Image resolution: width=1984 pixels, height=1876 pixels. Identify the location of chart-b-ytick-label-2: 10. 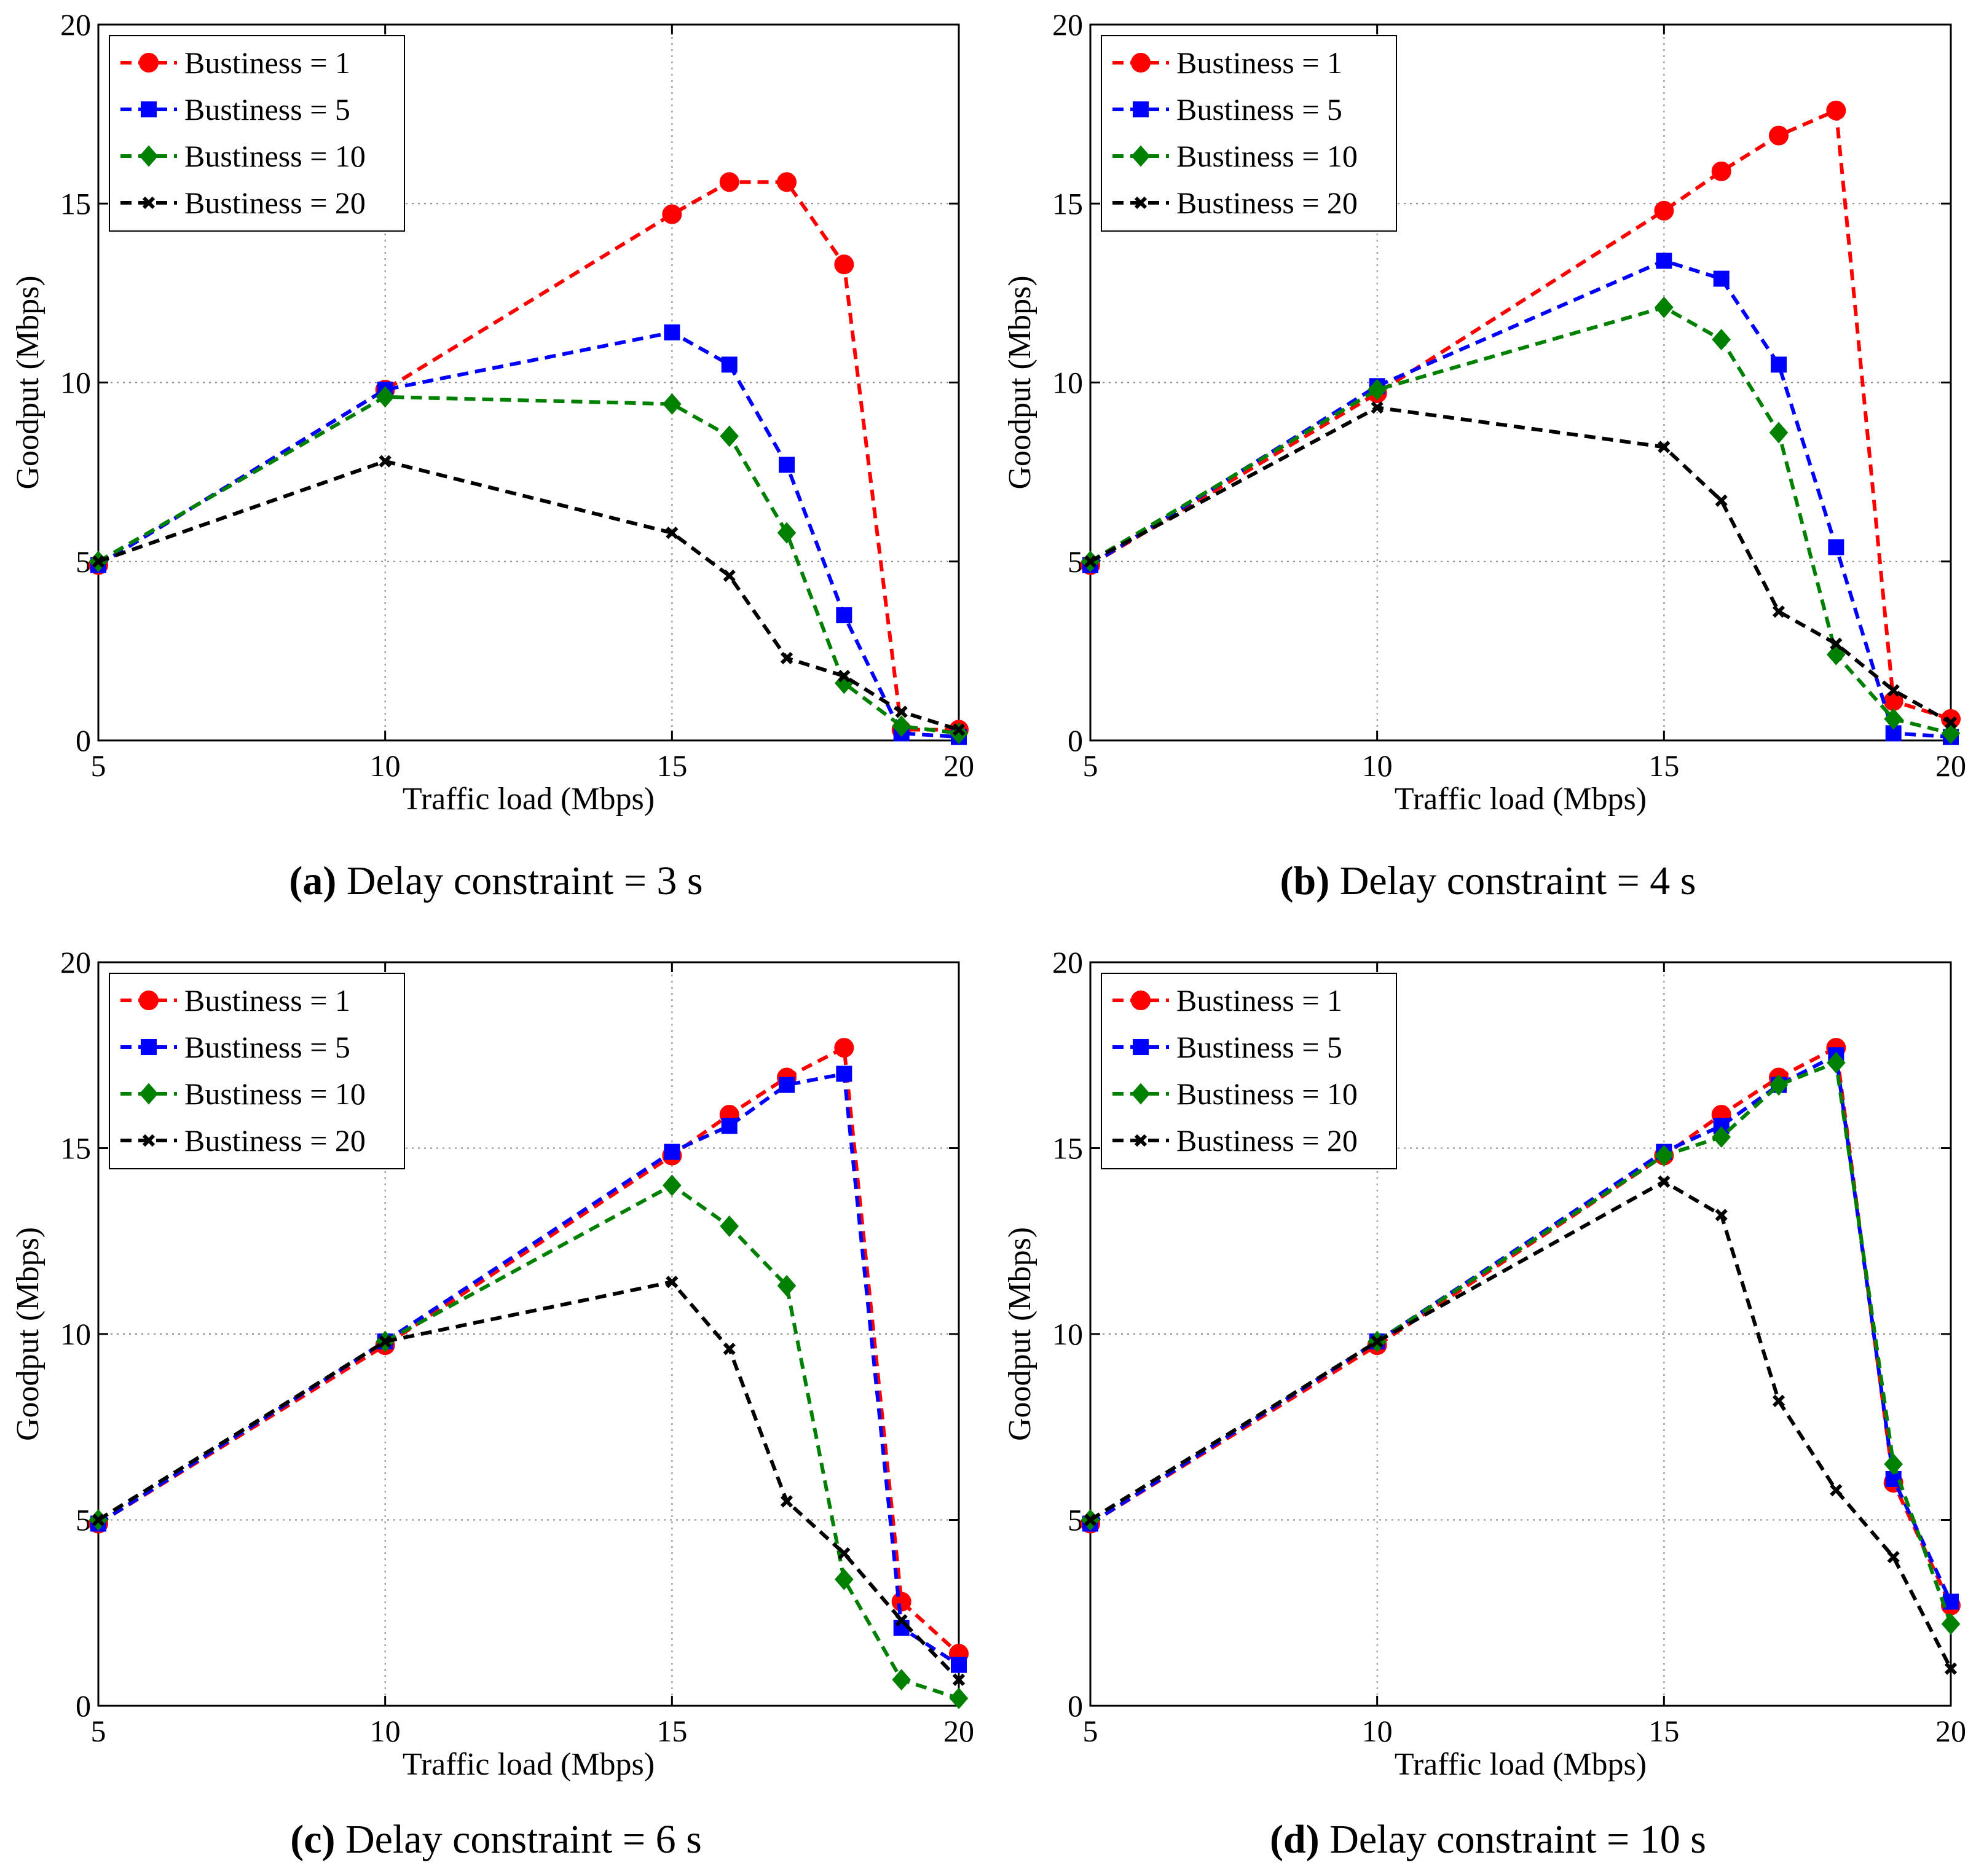
(1067, 383).